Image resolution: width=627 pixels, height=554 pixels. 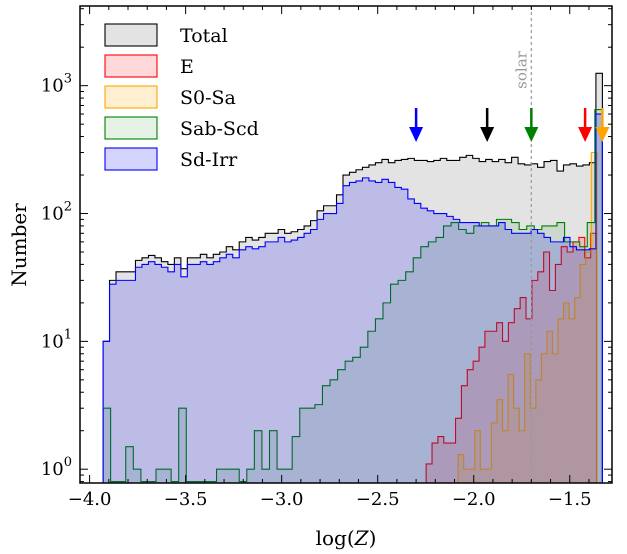 What do you see at coordinates (282, 499) in the screenshot?
I see `x-tick-label: −3.0` at bounding box center [282, 499].